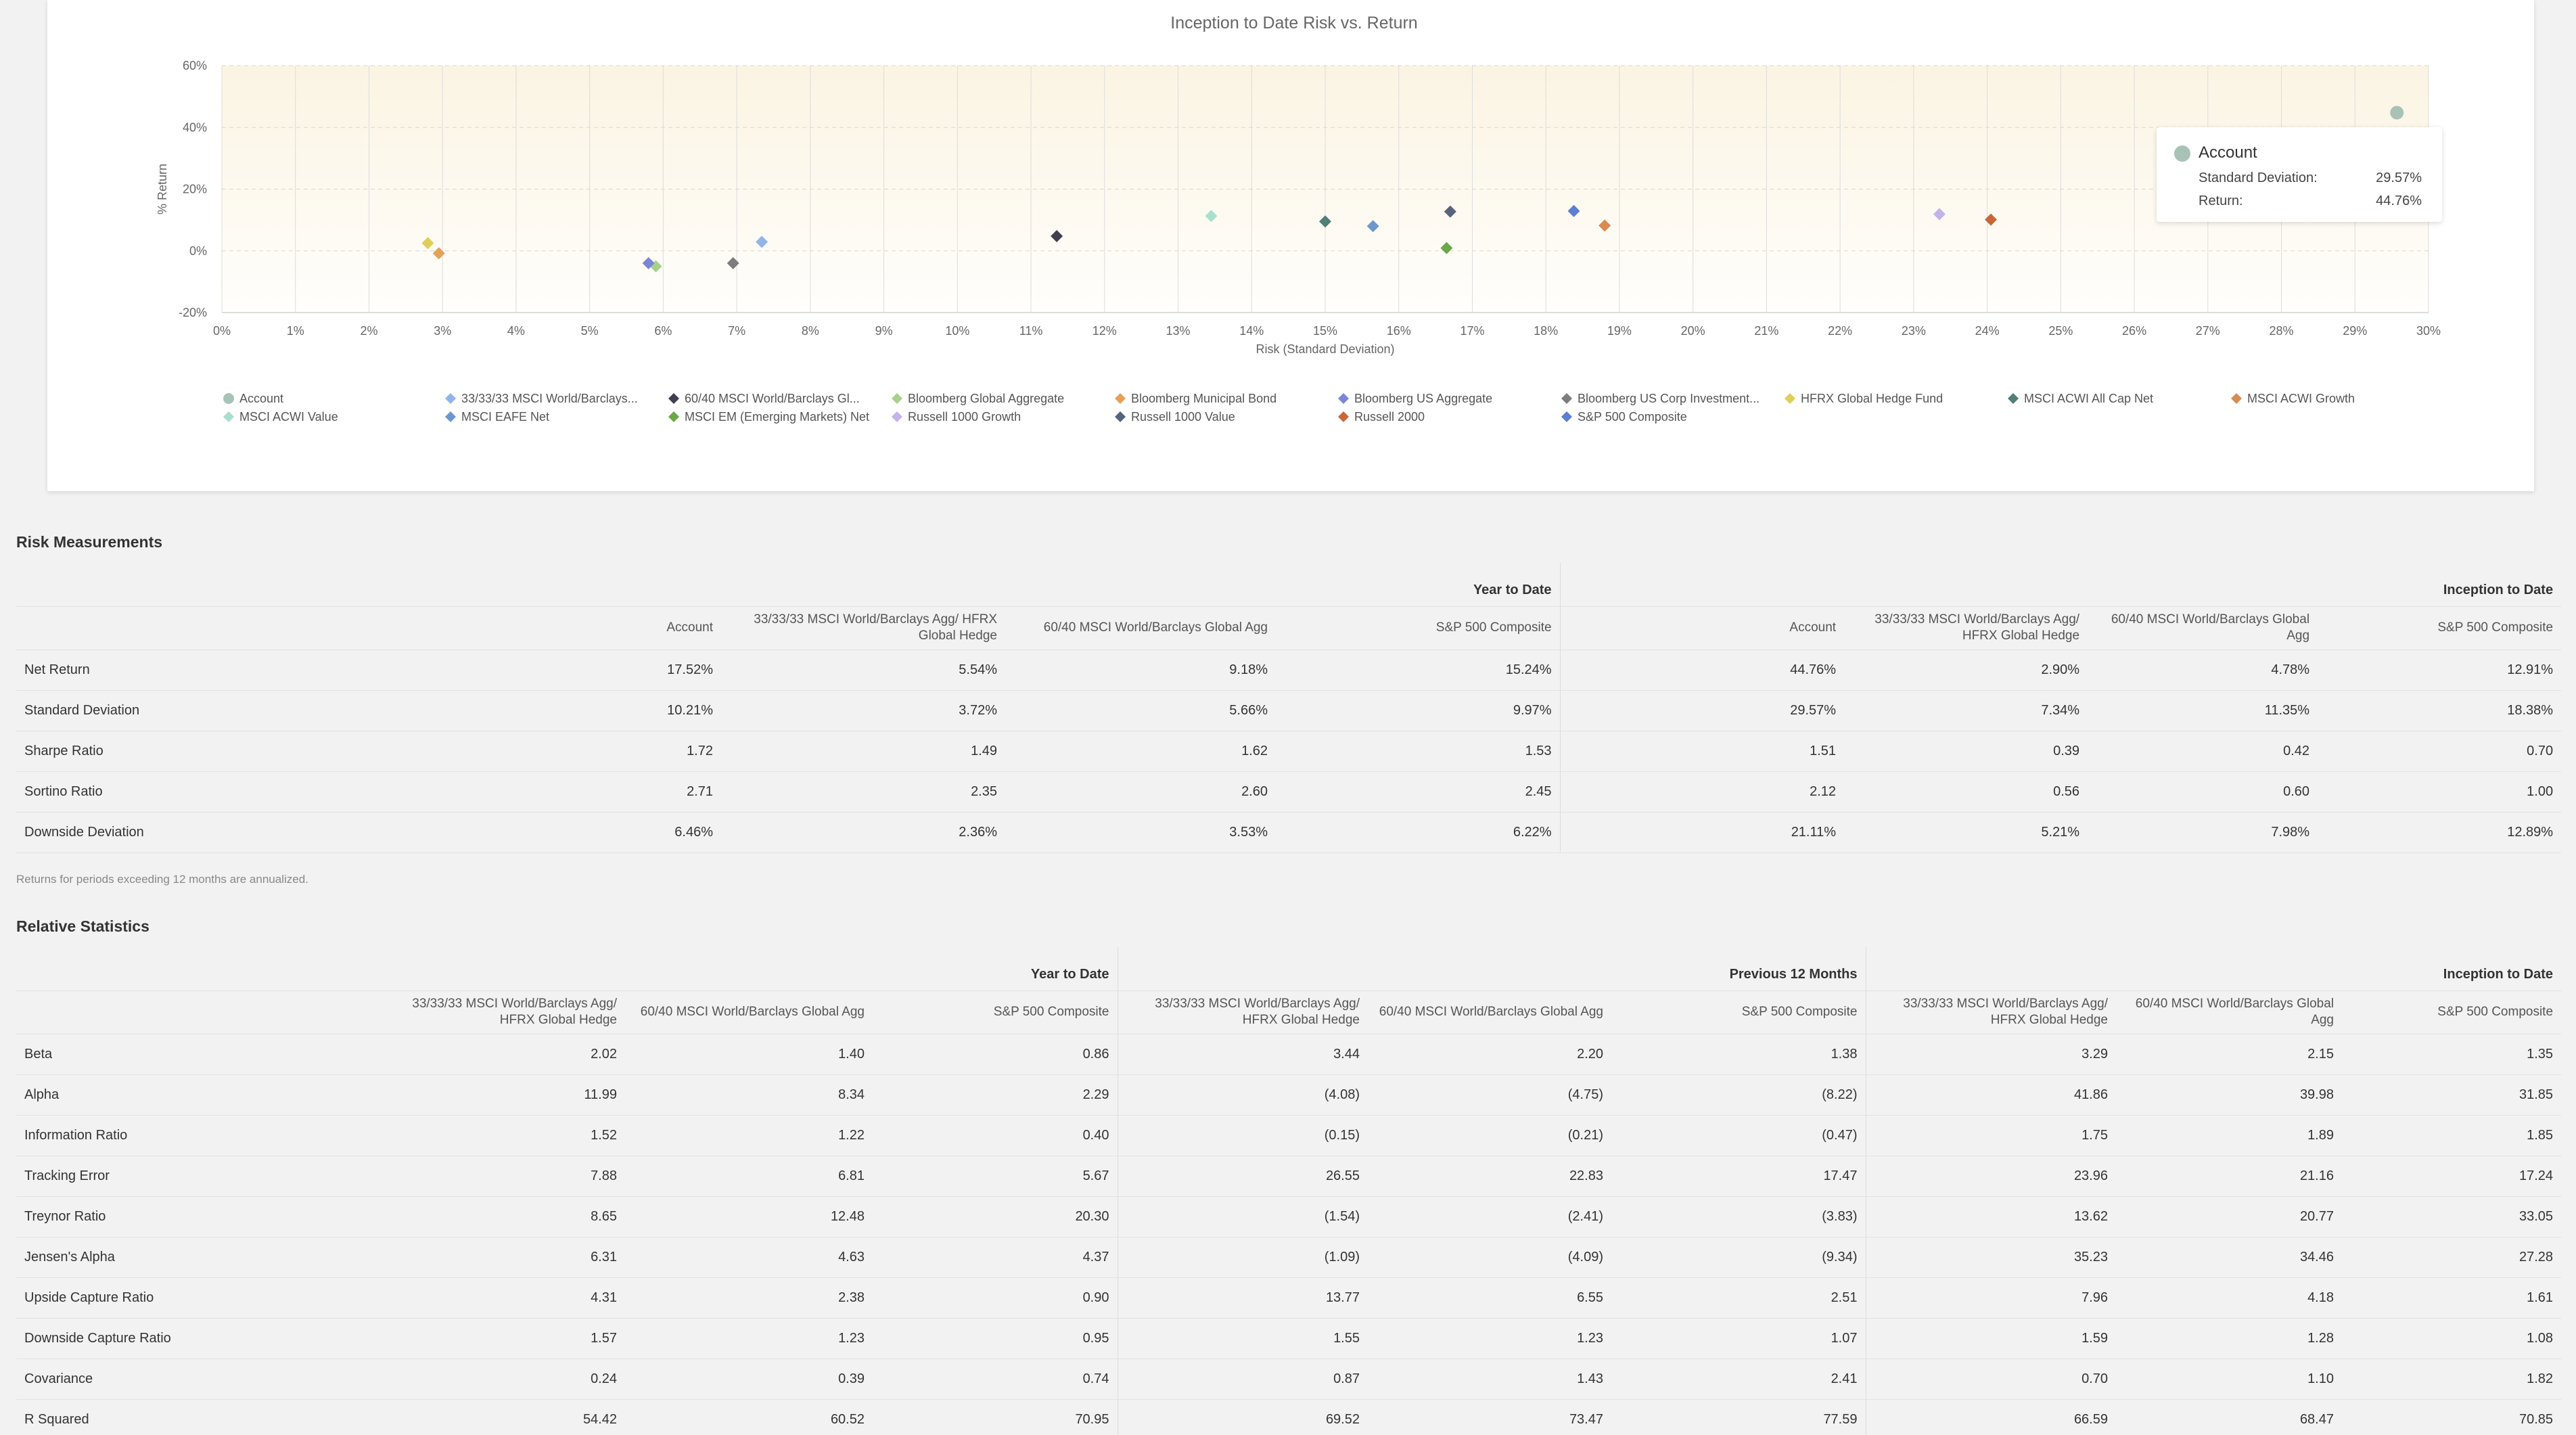 The width and height of the screenshot is (2576, 1435). What do you see at coordinates (510, 1257) in the screenshot?
I see `table-cell: 6.31` at bounding box center [510, 1257].